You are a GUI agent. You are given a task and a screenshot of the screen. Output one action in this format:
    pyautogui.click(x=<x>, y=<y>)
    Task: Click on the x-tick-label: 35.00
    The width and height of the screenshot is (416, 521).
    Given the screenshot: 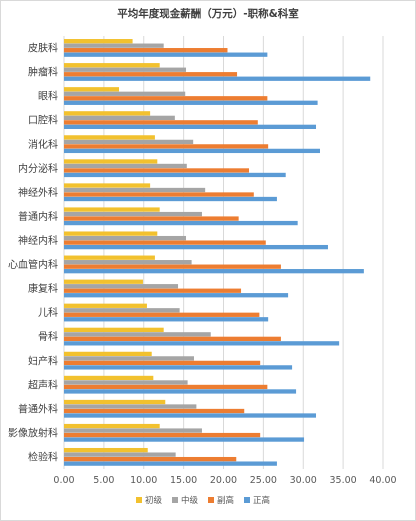 What is the action you would take?
    pyautogui.click(x=343, y=480)
    